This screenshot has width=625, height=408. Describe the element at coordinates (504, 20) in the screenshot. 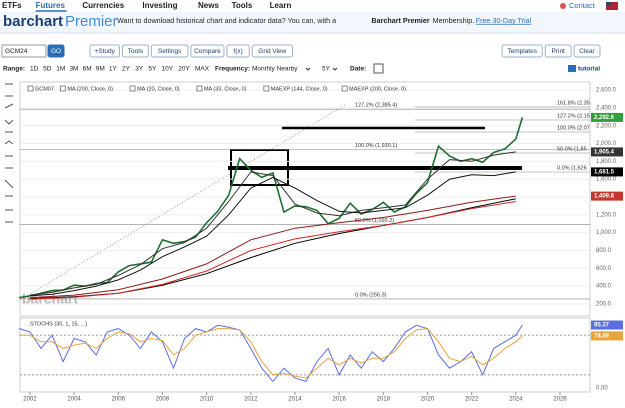

I see `banner-link: Free 30-Day Trial` at that location.